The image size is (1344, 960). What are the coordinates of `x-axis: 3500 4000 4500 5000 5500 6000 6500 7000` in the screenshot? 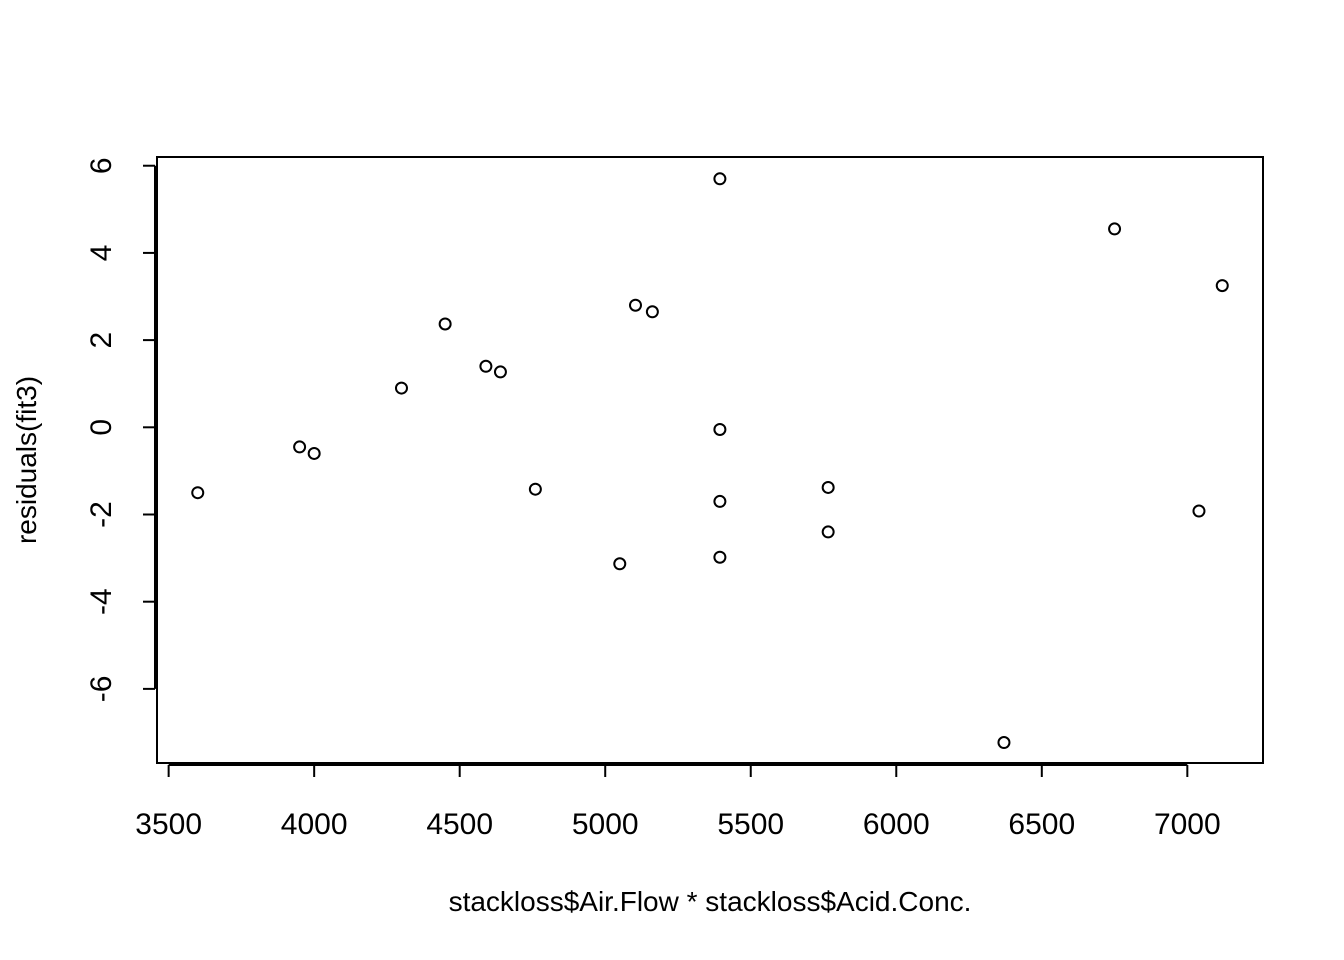 It's located at (678, 802).